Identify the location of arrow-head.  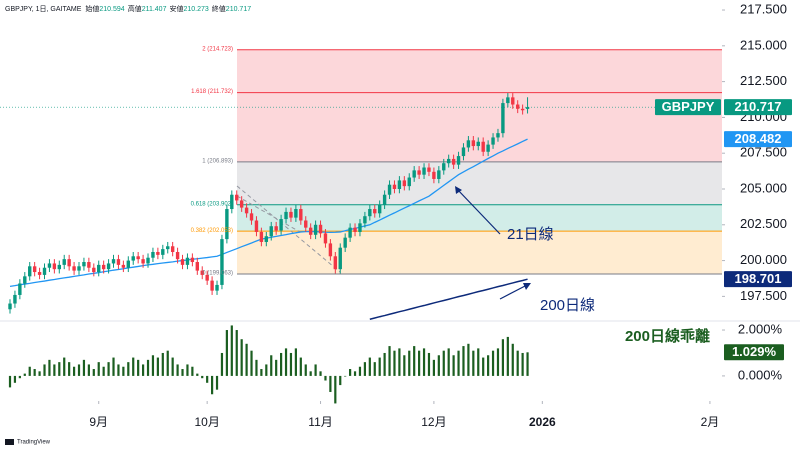
(527, 286).